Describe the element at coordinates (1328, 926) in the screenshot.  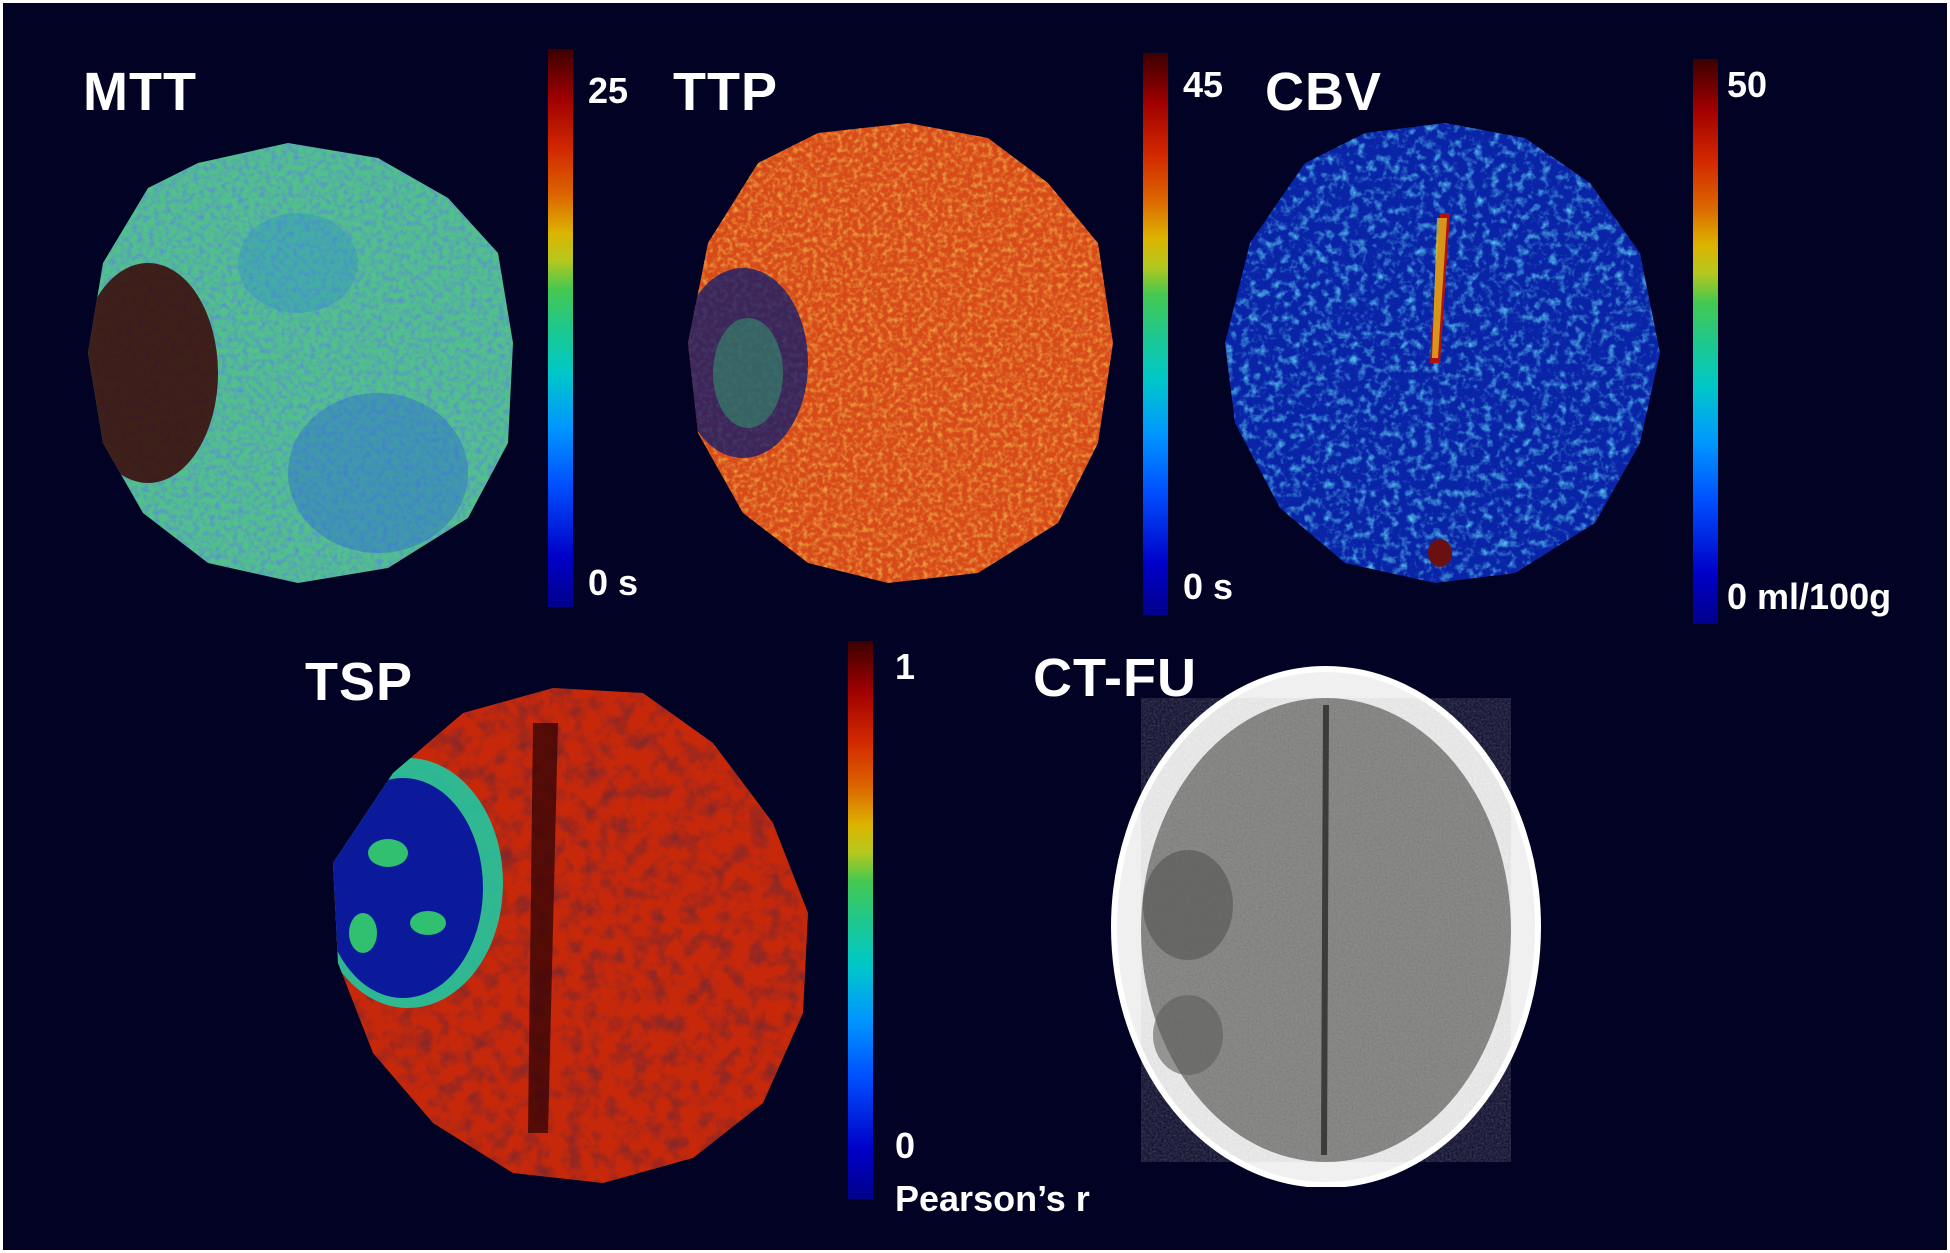
I see `ct-followup-scan` at that location.